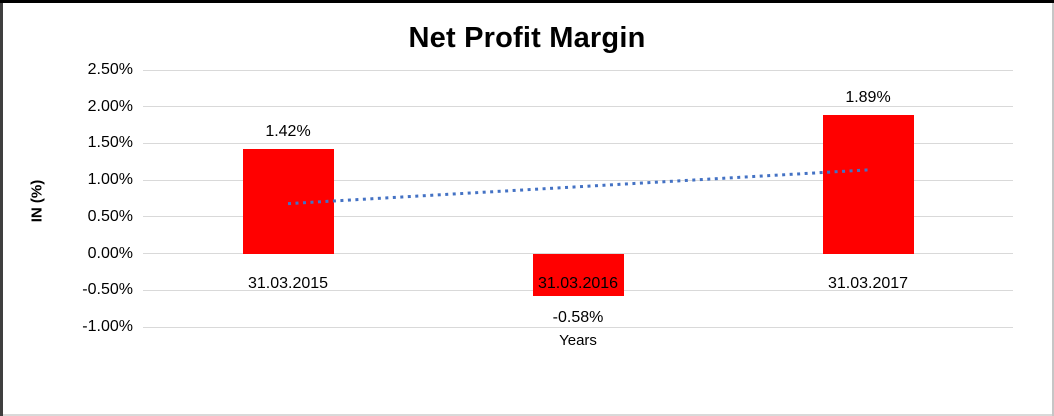 This screenshot has width=1054, height=416. What do you see at coordinates (578, 318) in the screenshot?
I see `data-label: -0.58%` at bounding box center [578, 318].